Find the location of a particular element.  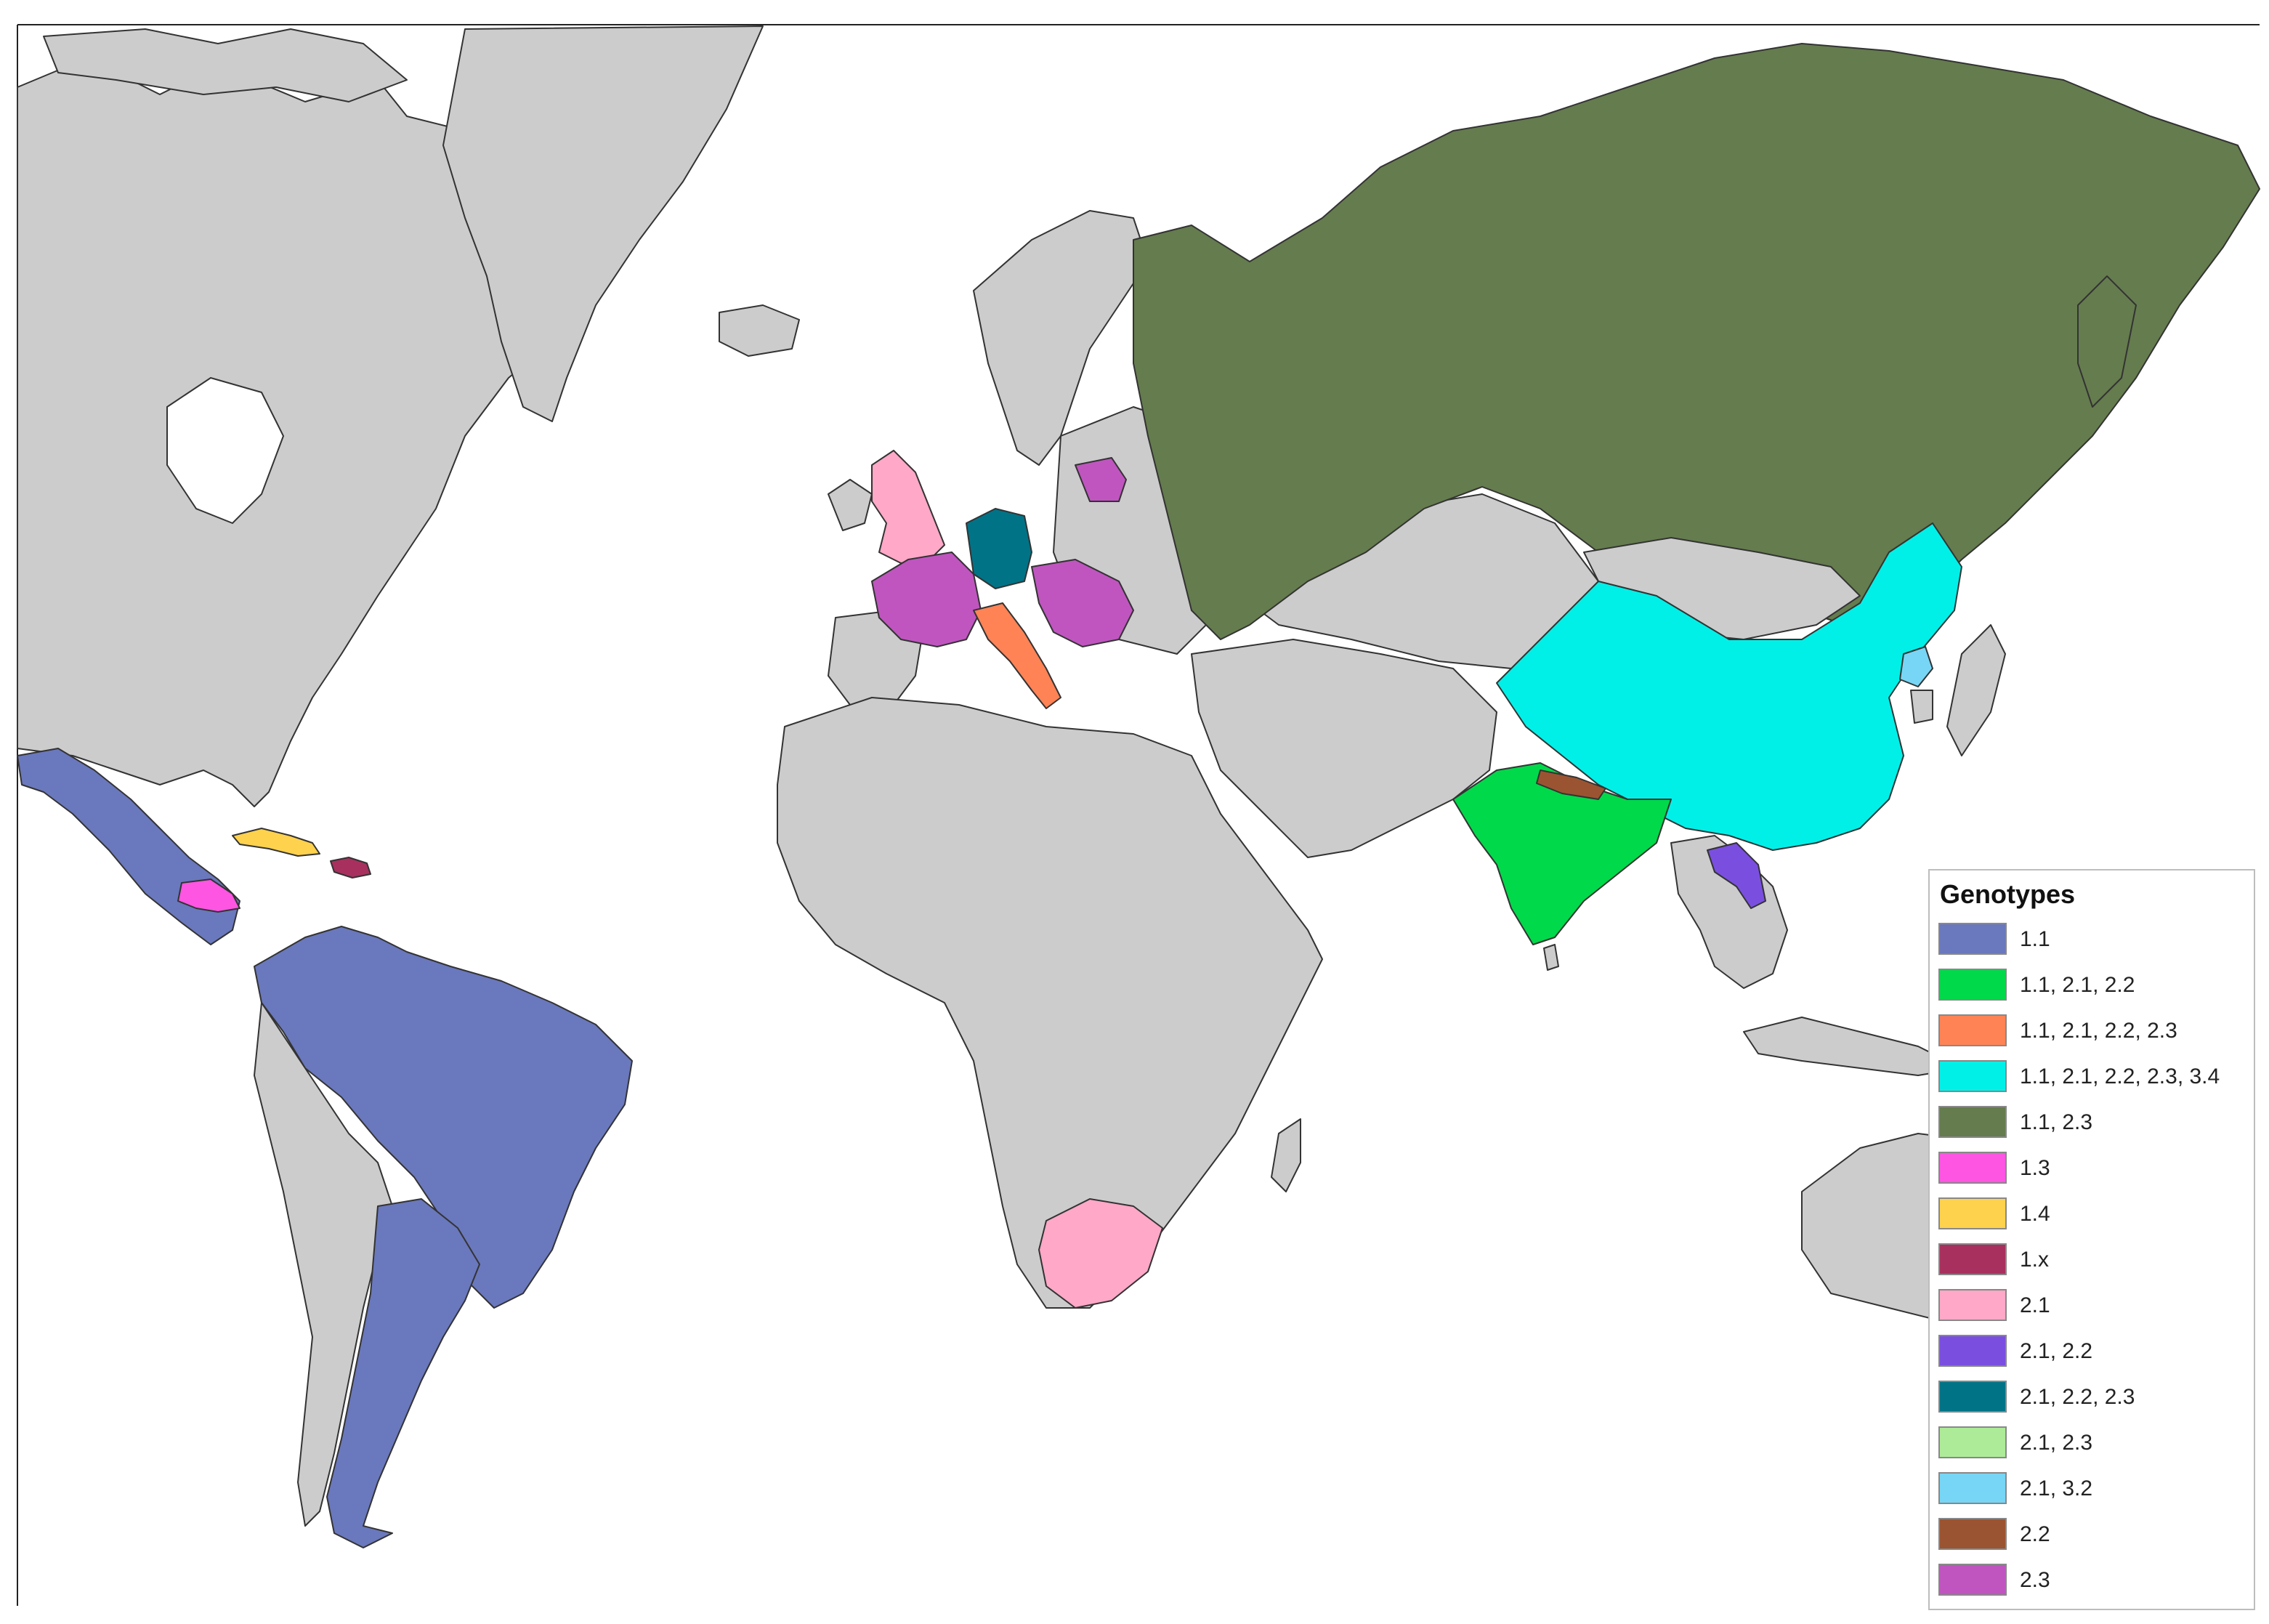

legend-item: 2.1 is located at coordinates (2094, 1306).